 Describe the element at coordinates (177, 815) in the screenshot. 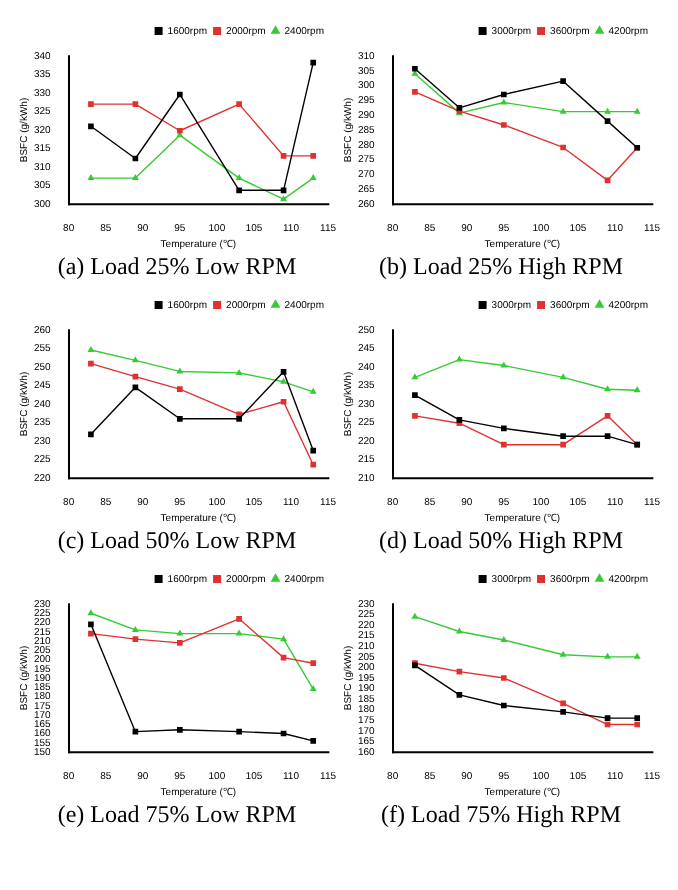

I see `text: (e) Load 75% Low RPM` at that location.